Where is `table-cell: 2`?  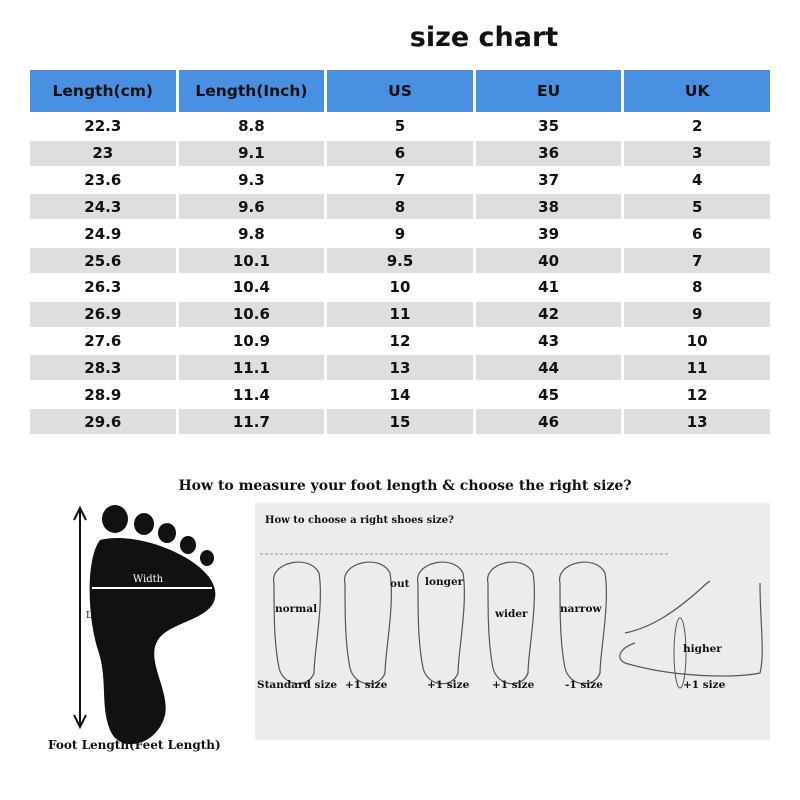 table-cell: 2 is located at coordinates (697, 126).